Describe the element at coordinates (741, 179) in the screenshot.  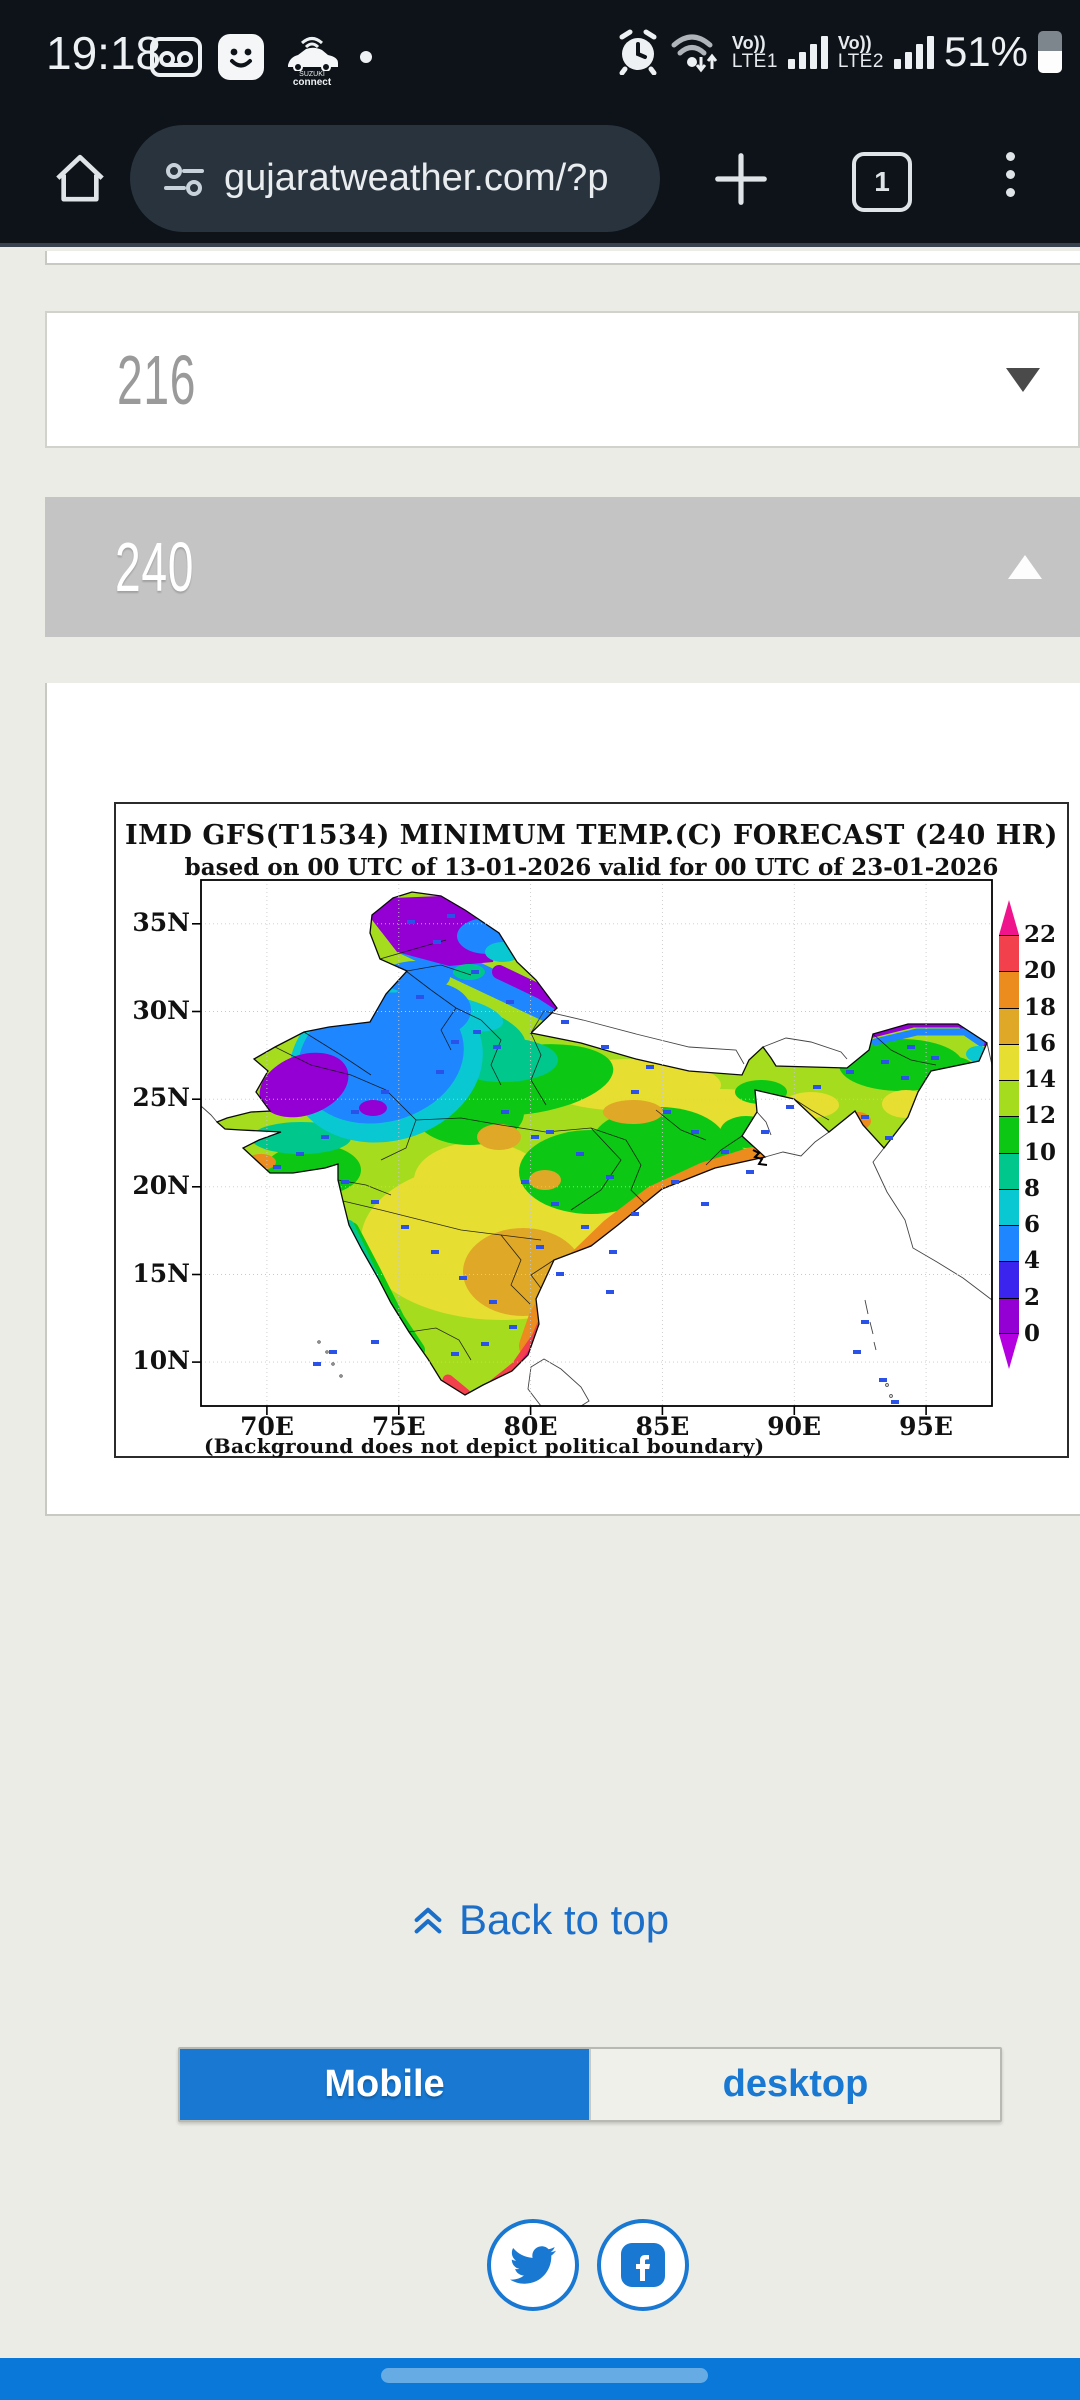
I see `new-tab-button` at that location.